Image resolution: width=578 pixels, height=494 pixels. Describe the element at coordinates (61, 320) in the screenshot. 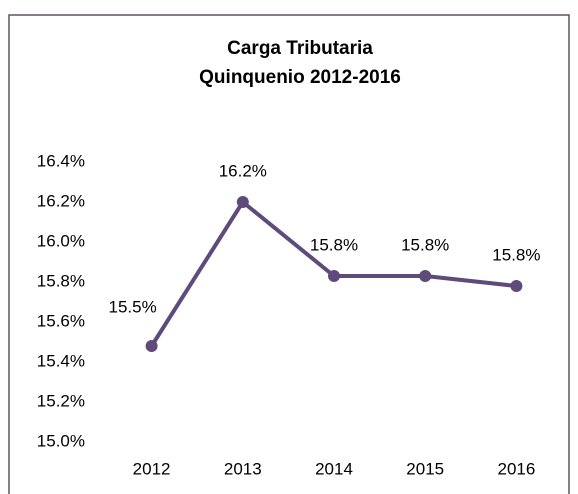

I see `y-tick-label: 15.6%` at that location.